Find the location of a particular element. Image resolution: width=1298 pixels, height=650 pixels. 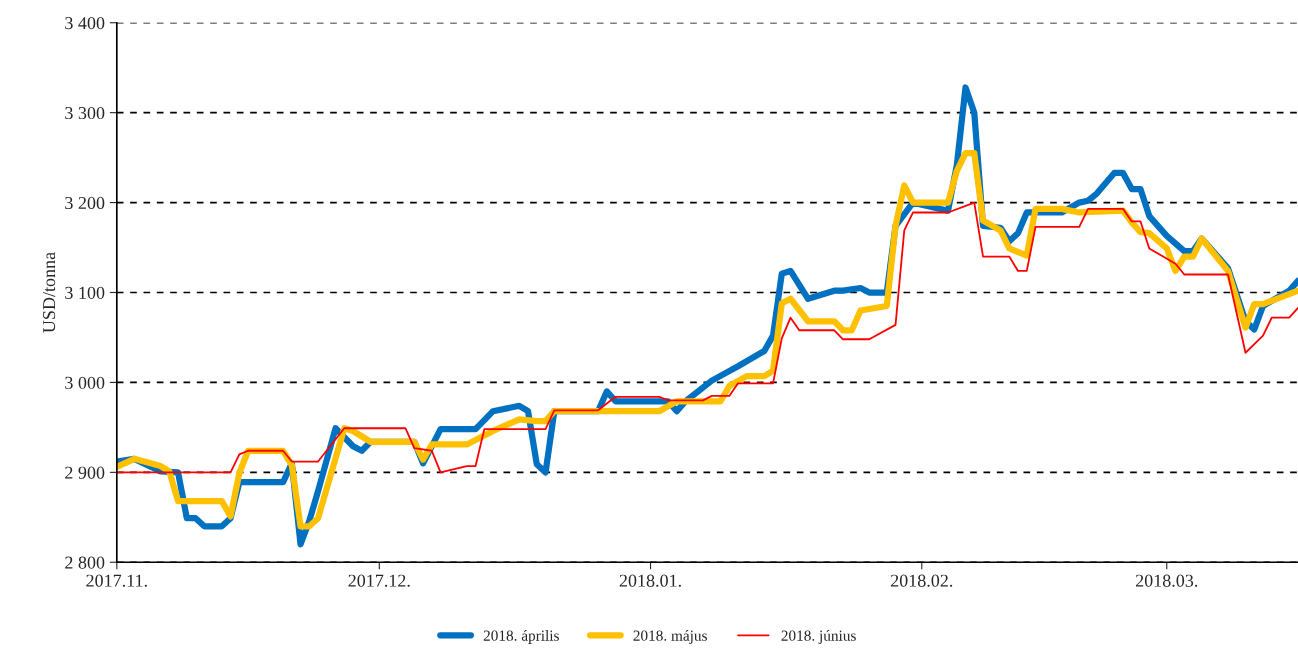

y-axis-title: USD/tonna is located at coordinates (49, 292).